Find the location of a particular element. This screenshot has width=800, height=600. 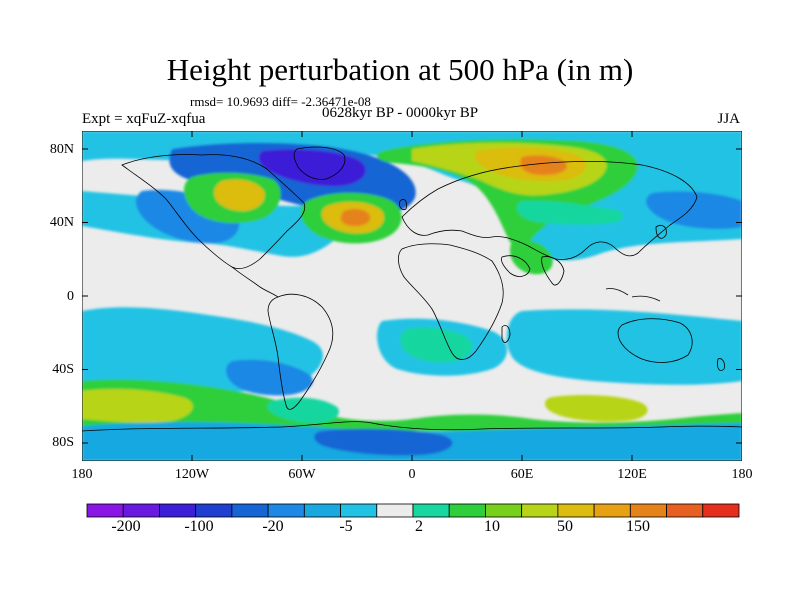

x-tick-label: 120W is located at coordinates (192, 474).